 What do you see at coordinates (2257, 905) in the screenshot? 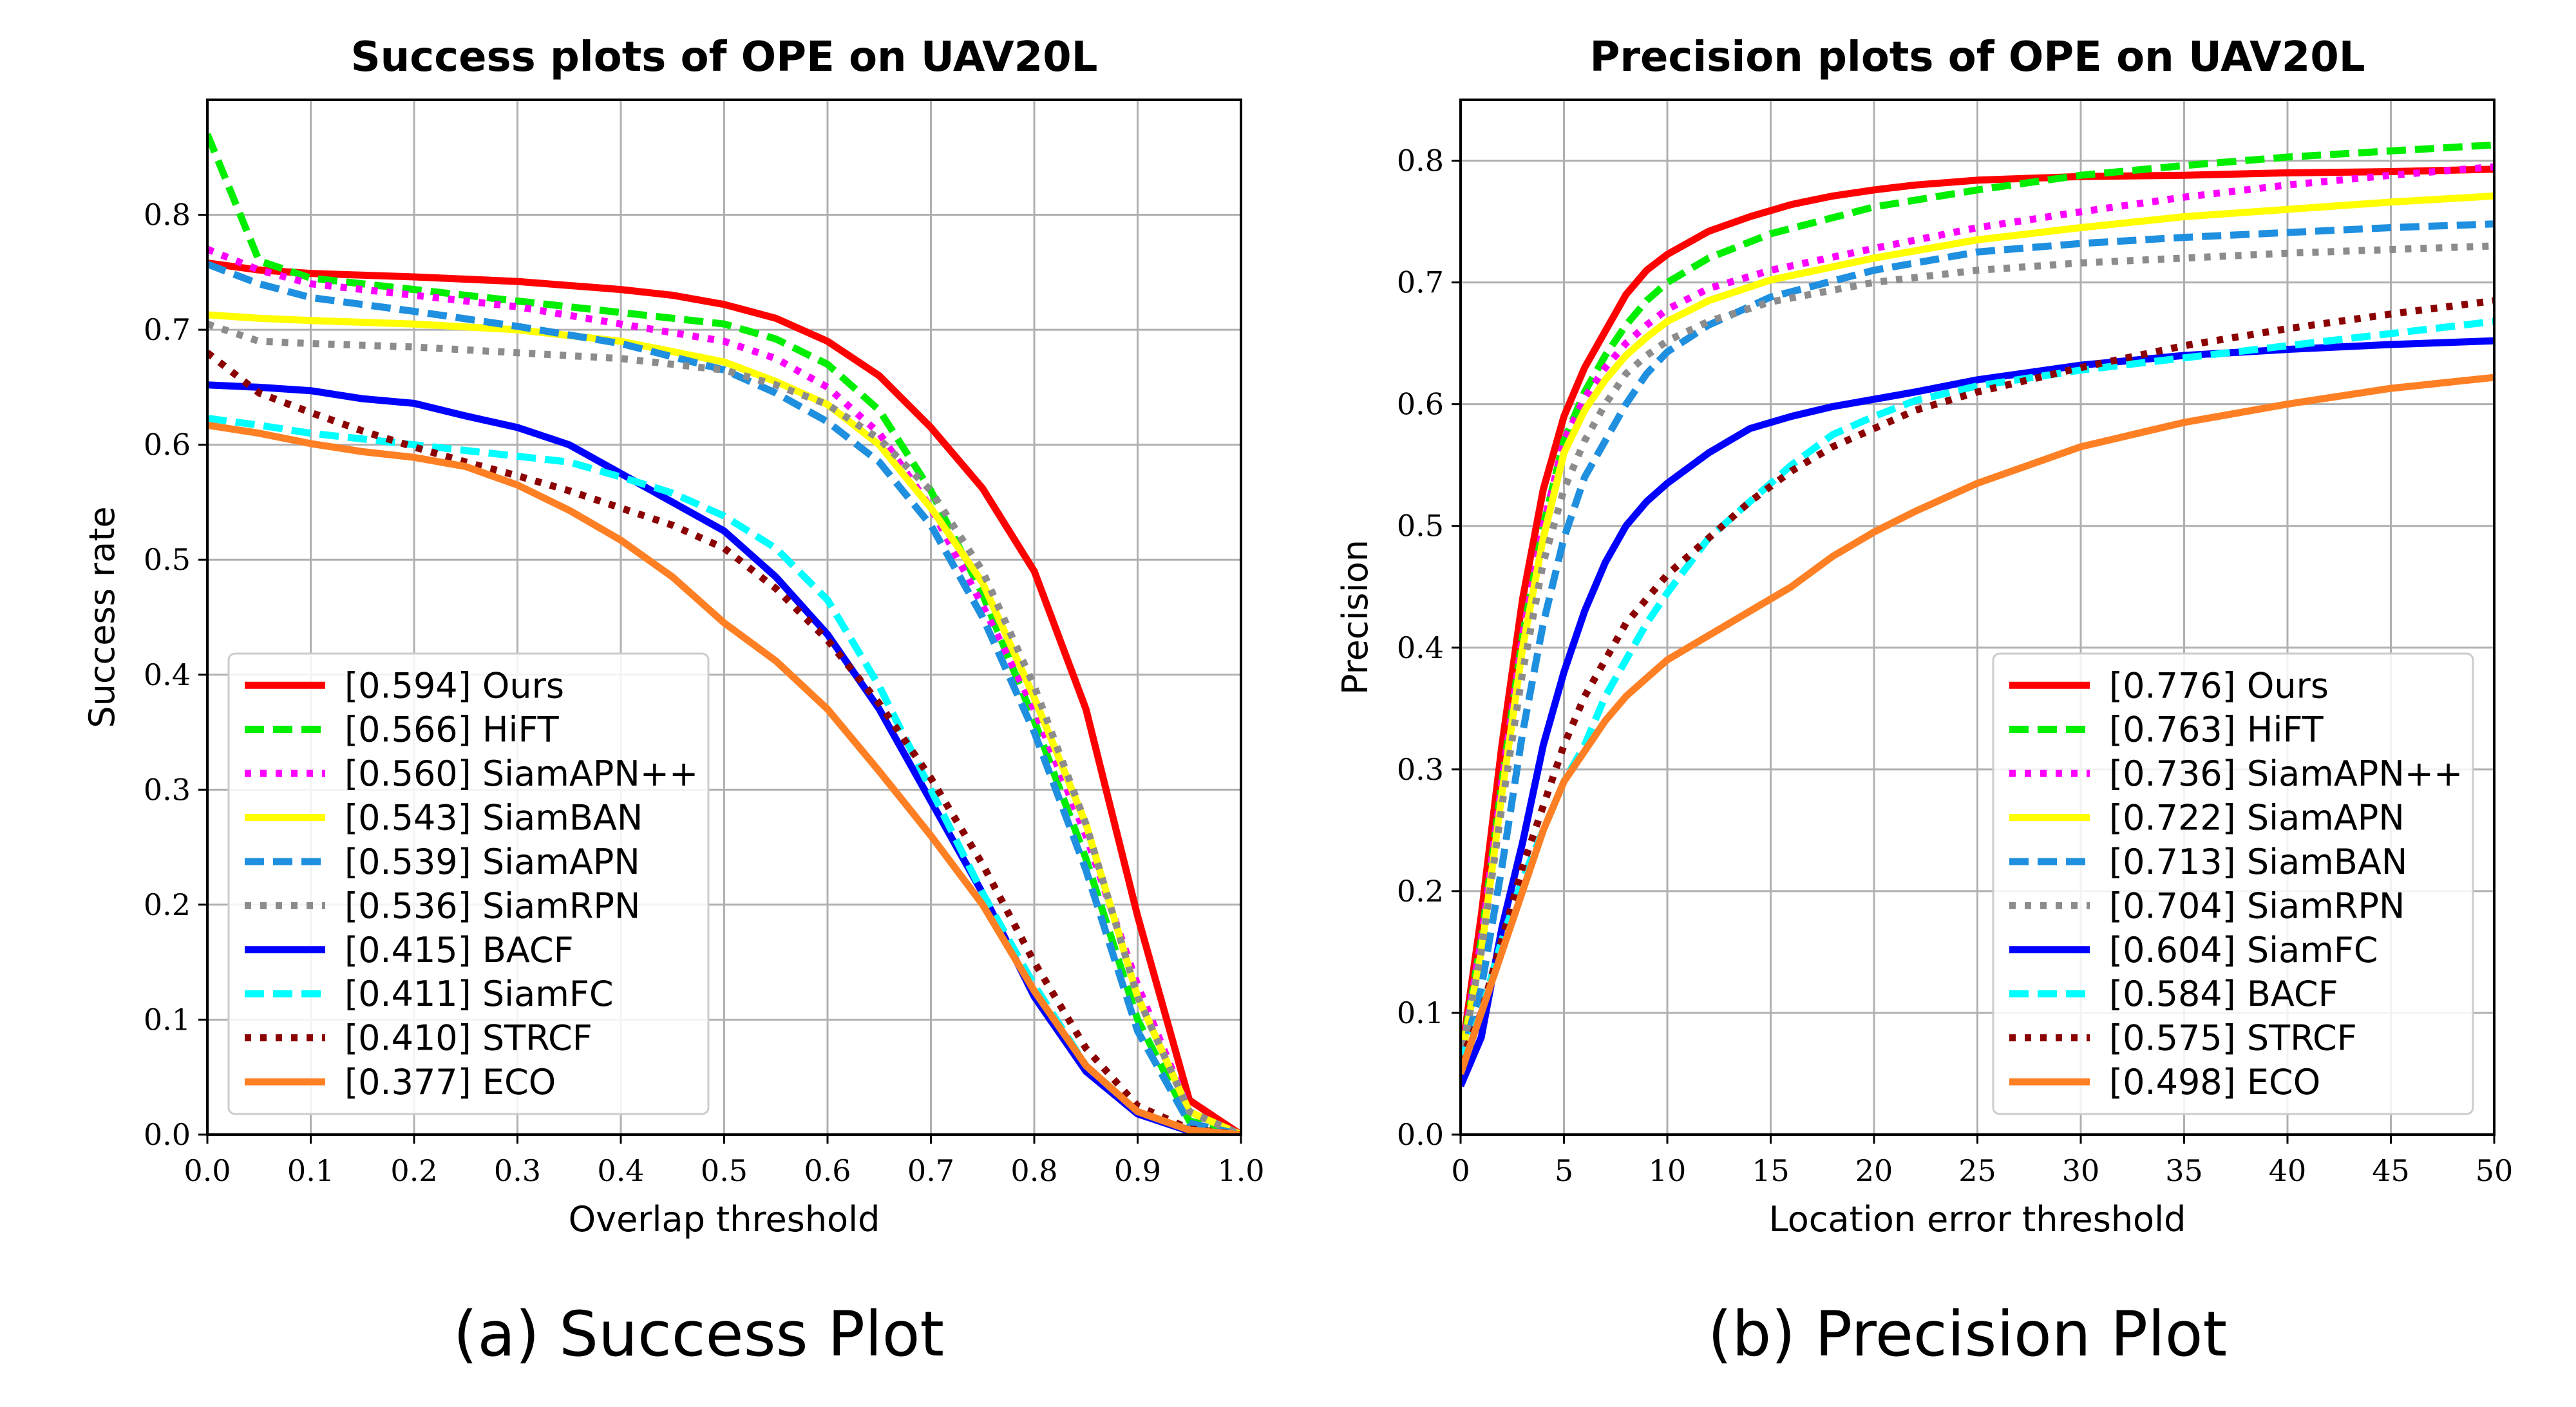
I see `precision-plot-legend-label-5: [0.704] SiamRPN` at bounding box center [2257, 905].